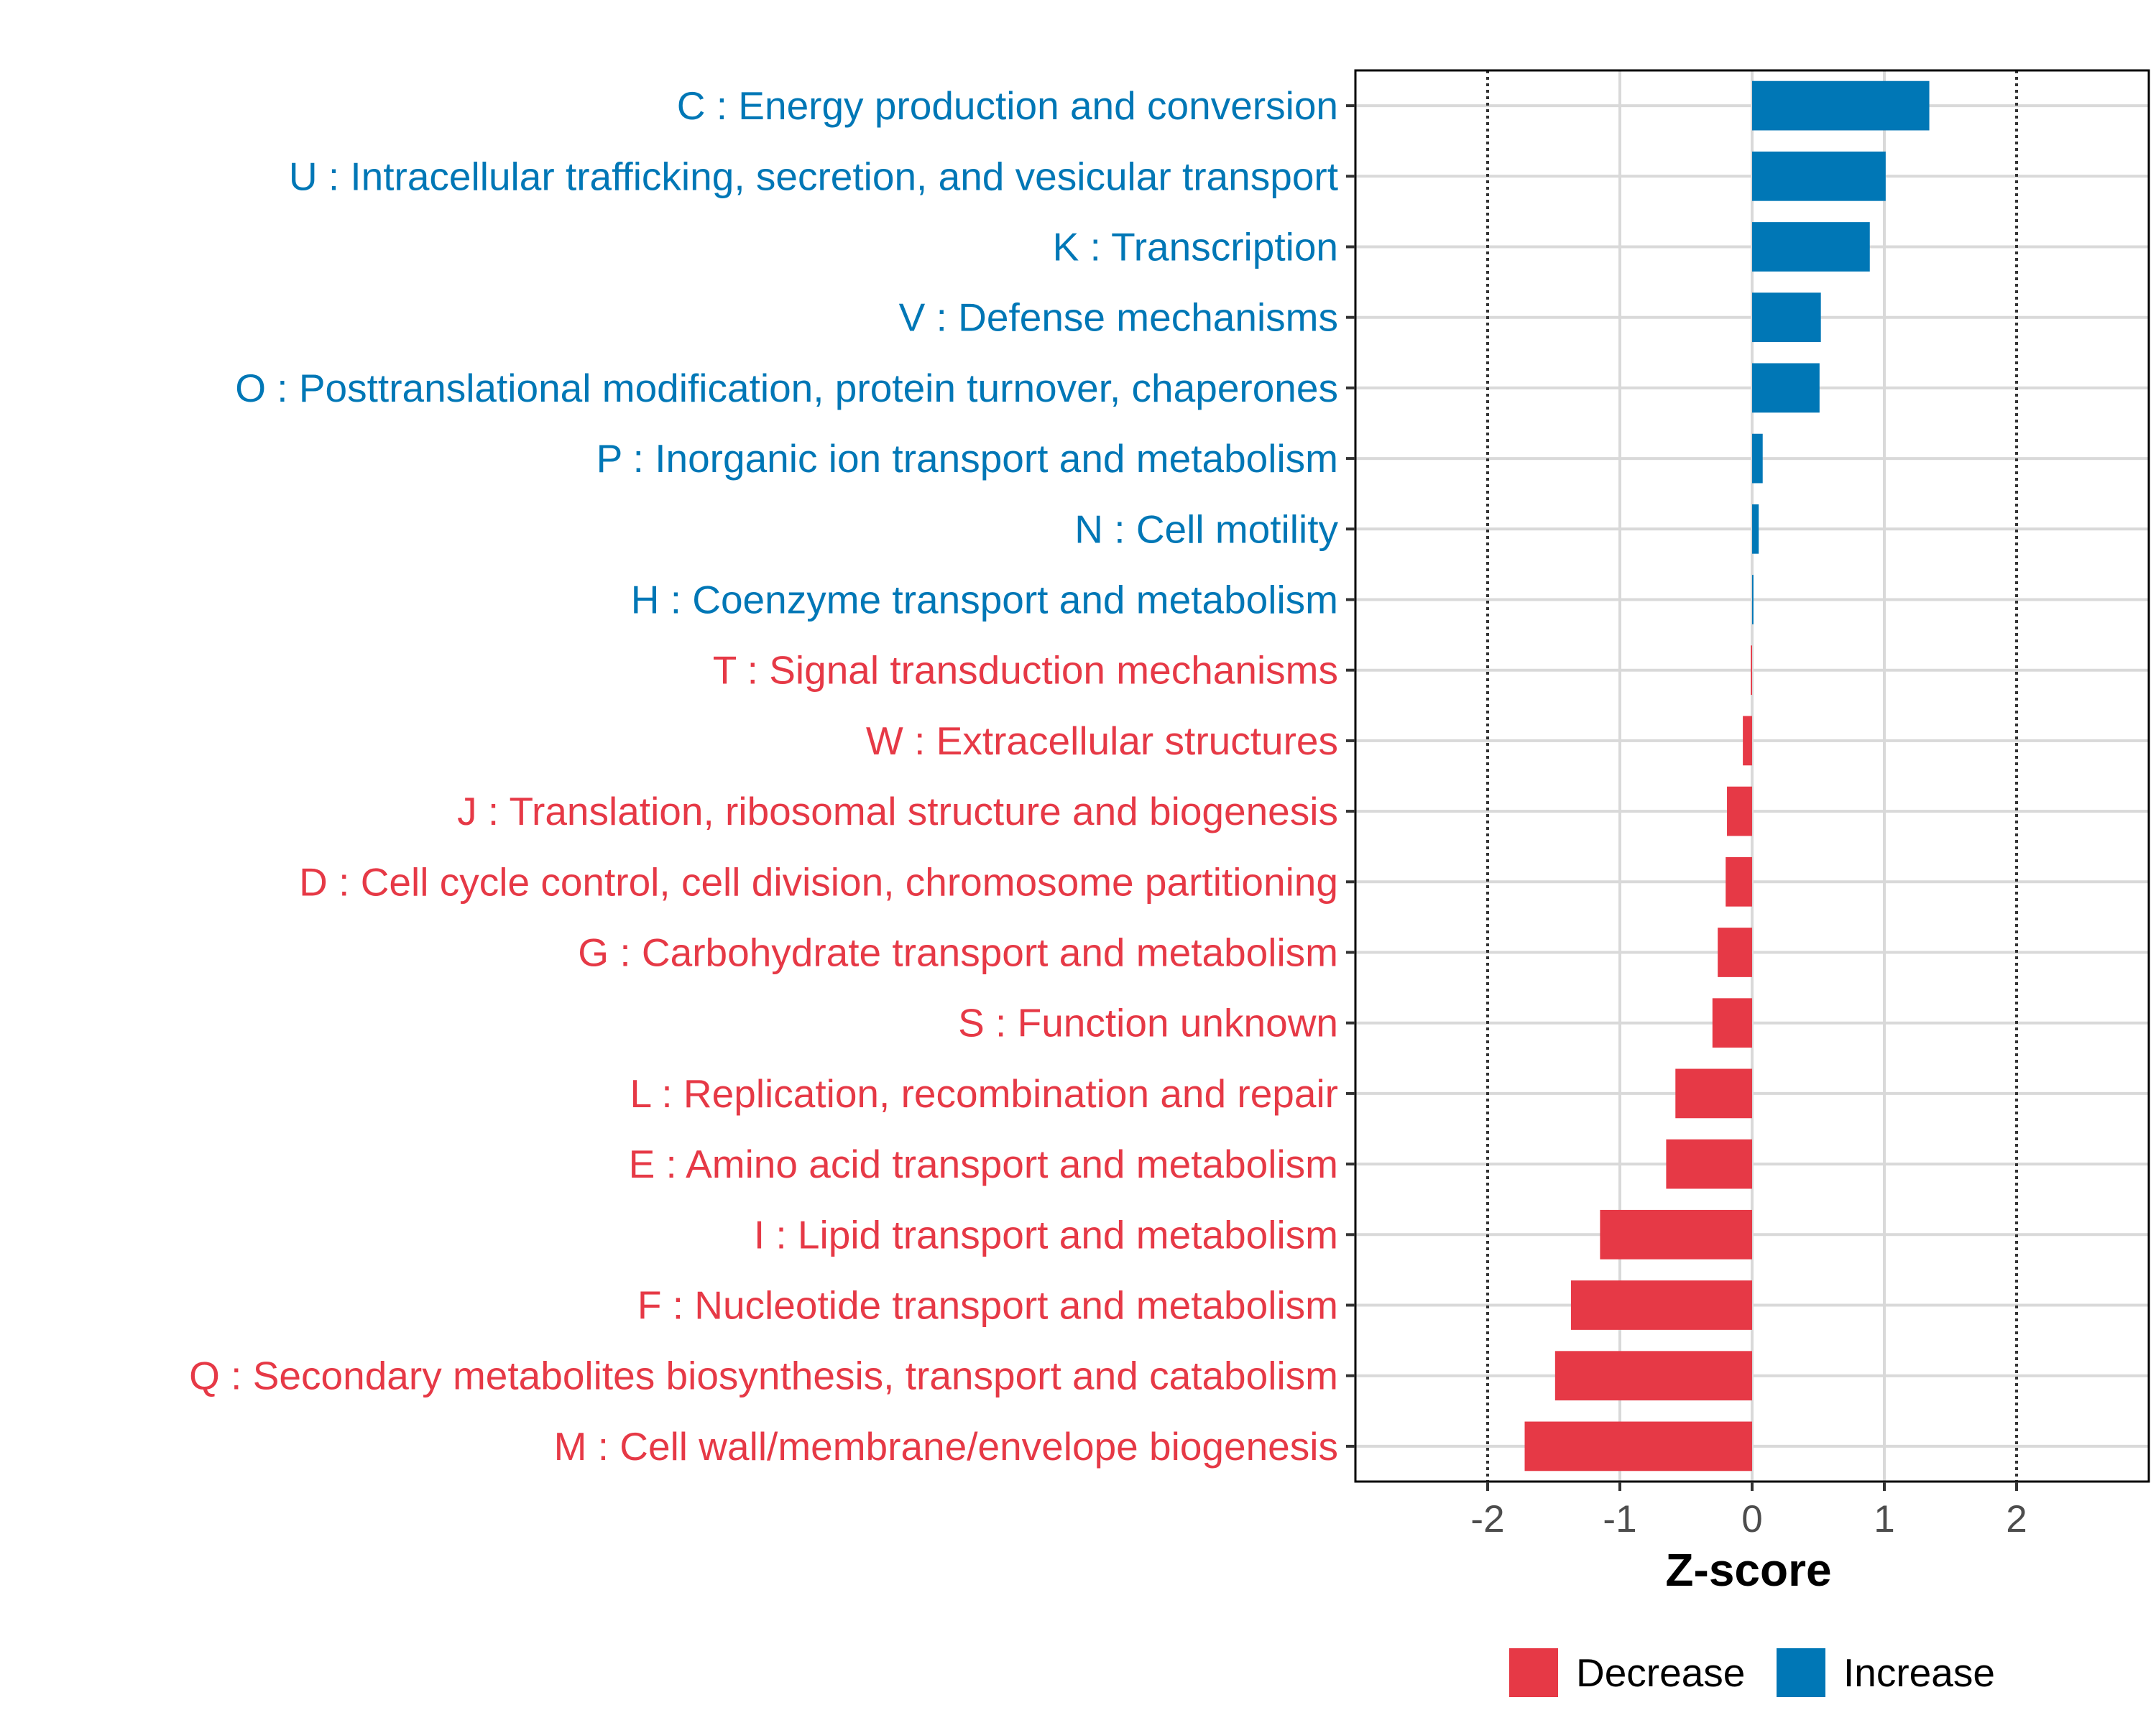 The image size is (2156, 1728). I want to click on y-tick-label: F : Nucleotide transport and metabolism, so click(987, 1306).